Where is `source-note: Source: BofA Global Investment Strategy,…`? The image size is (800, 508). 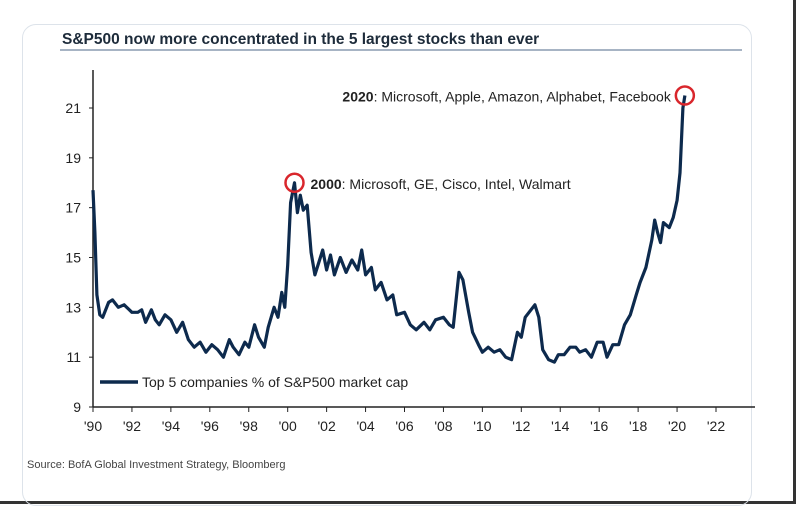 source-note: Source: BofA Global Investment Strategy,… is located at coordinates (156, 465).